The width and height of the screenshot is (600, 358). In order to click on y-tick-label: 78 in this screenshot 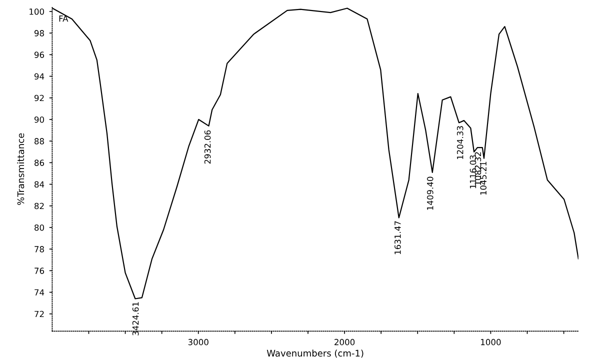, I will do `click(39, 249)`.